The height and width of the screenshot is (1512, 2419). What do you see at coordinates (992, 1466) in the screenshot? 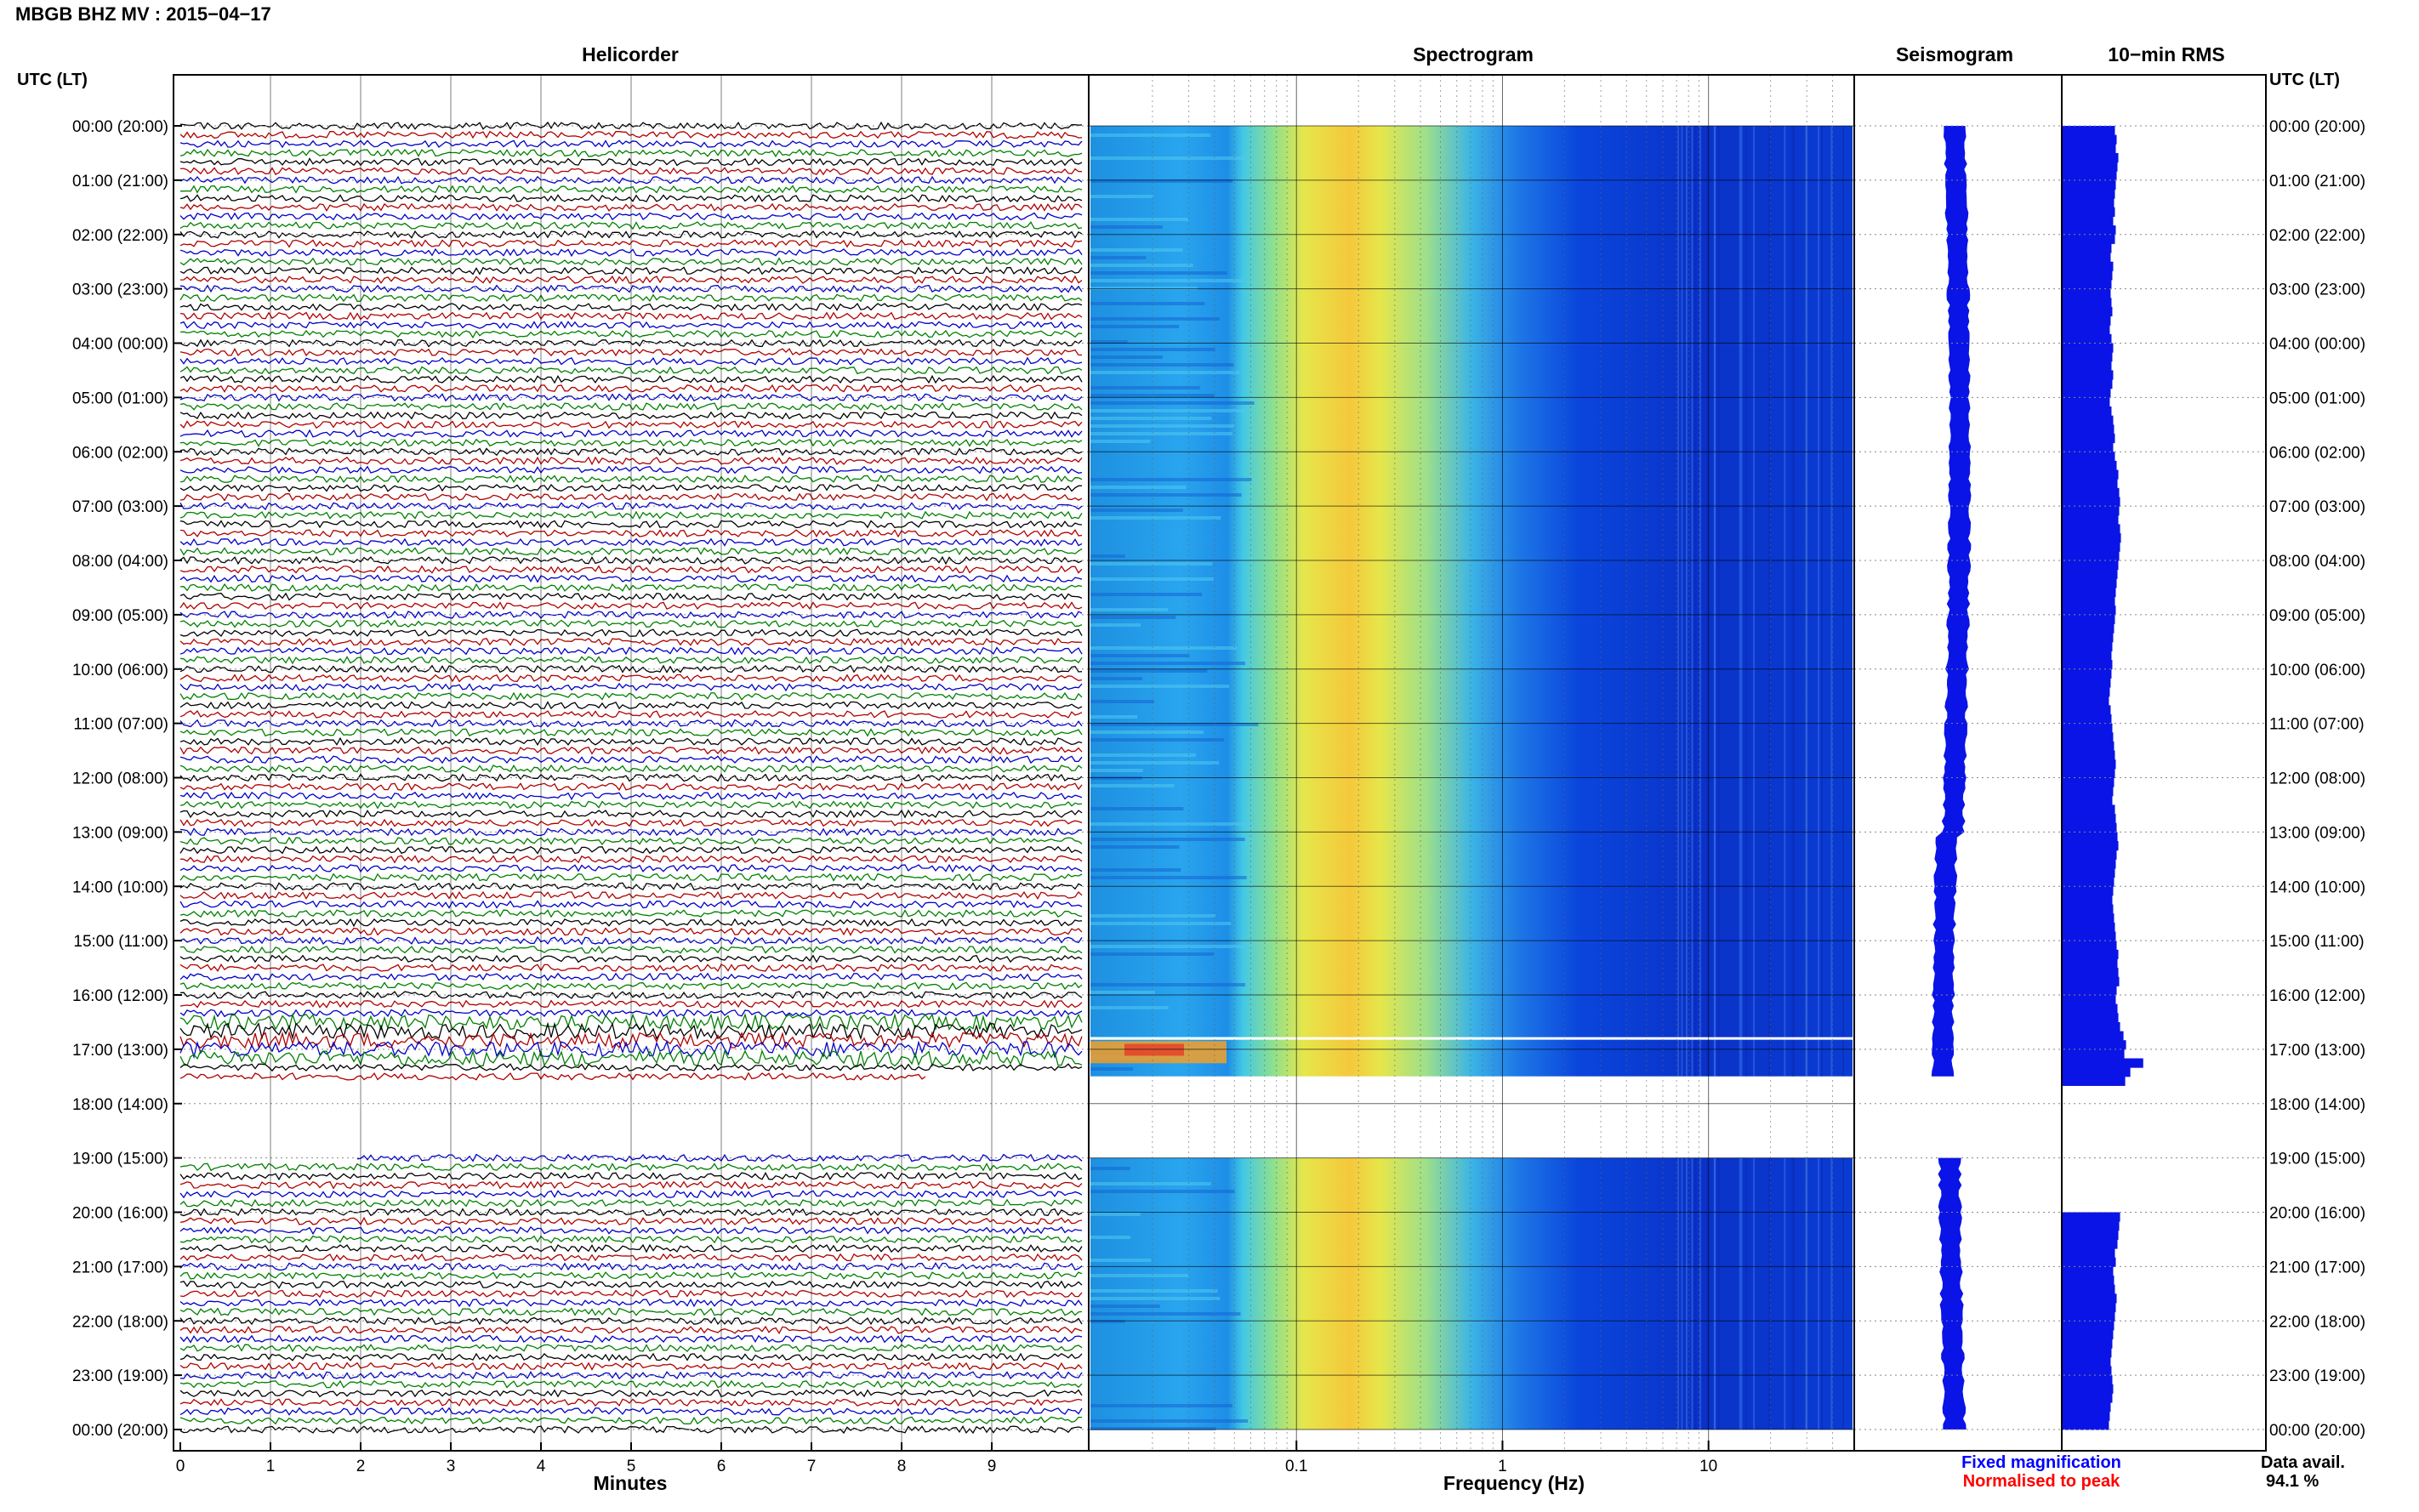
I see `minute-tick-label: 9` at bounding box center [992, 1466].